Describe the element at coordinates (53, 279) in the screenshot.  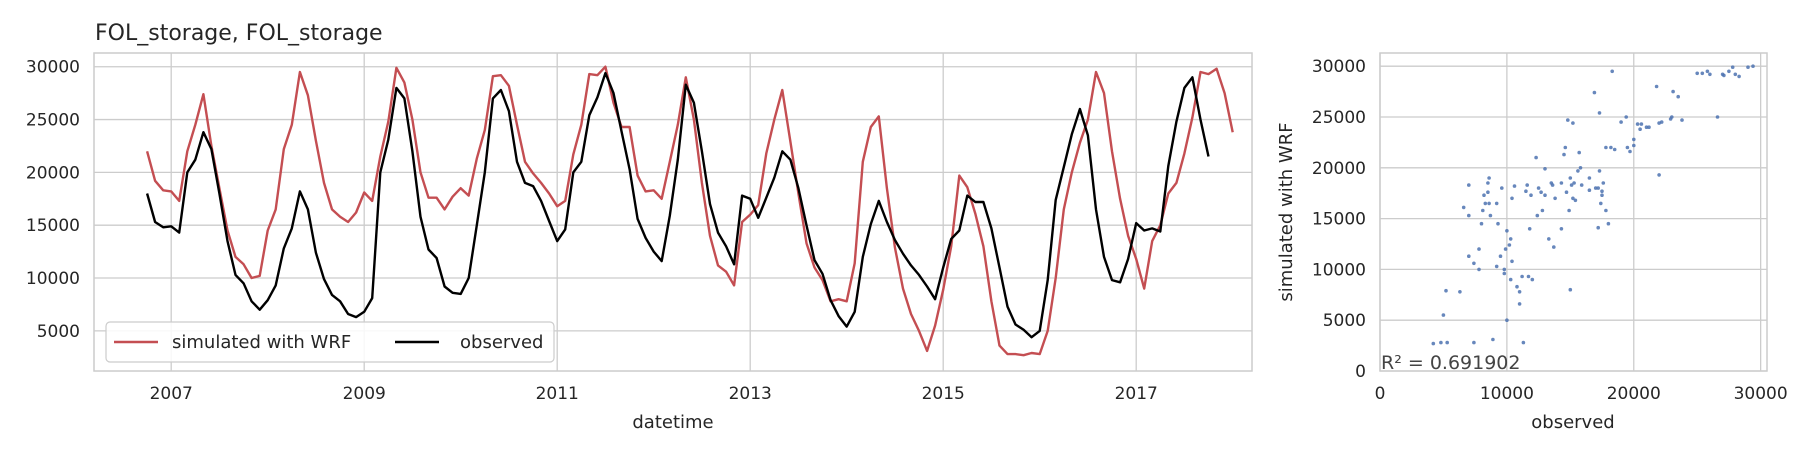
I see `timeseries-y-tick-label: 10000` at that location.